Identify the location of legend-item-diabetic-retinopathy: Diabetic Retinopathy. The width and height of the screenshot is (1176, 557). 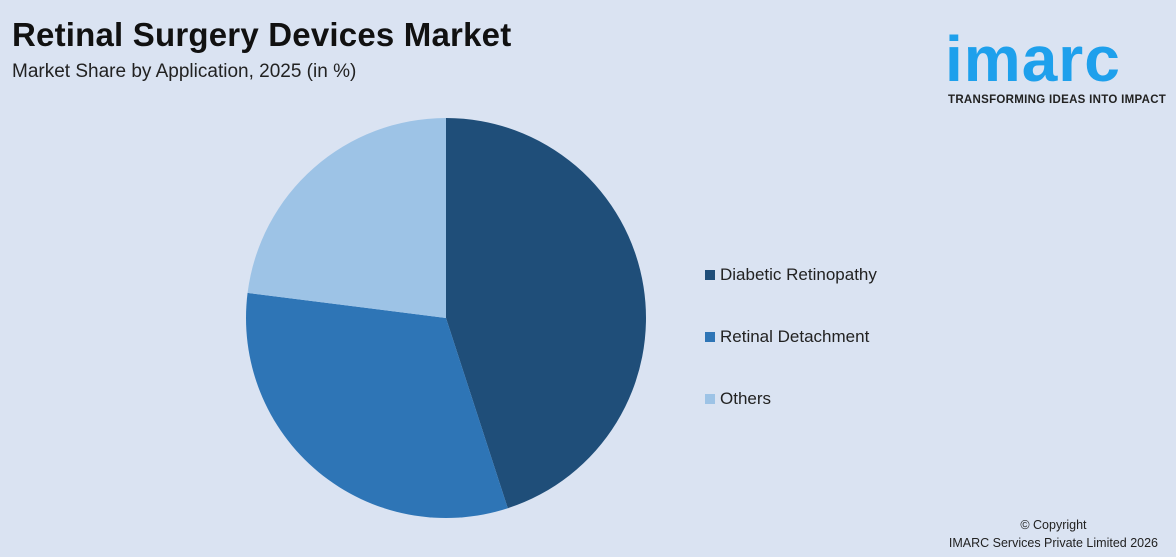
(791, 275).